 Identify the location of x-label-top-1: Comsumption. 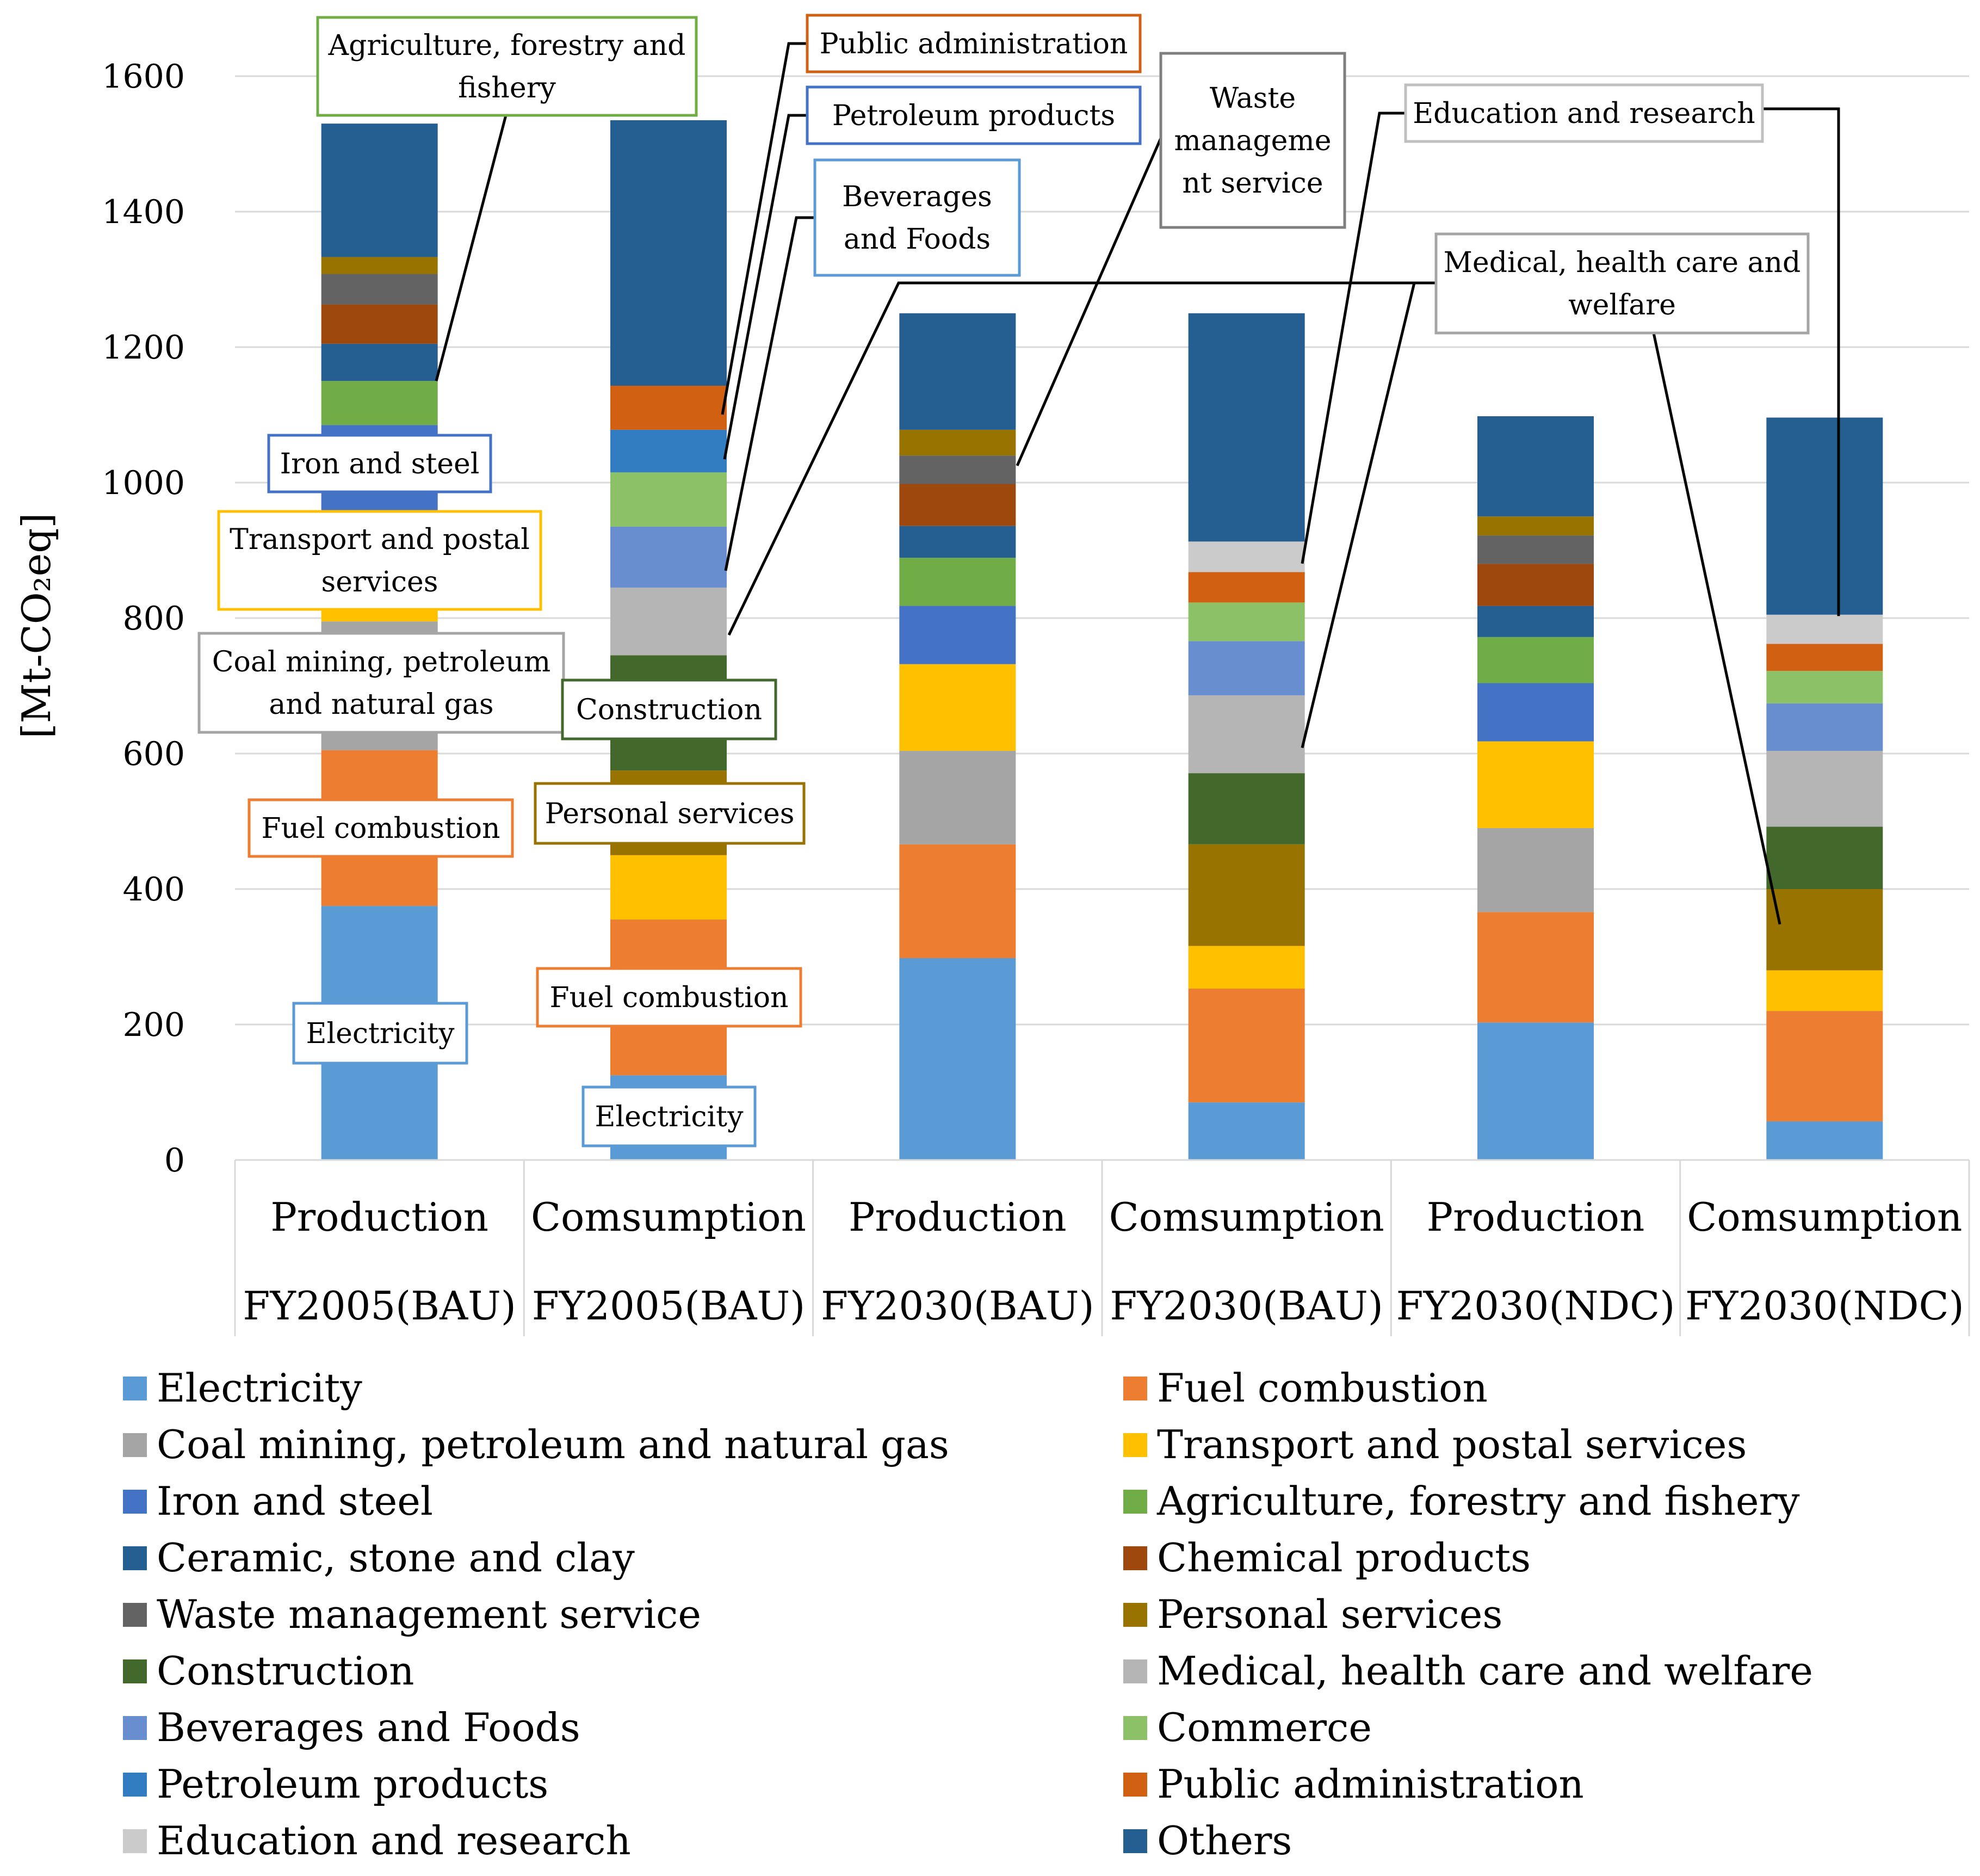
(668, 1217).